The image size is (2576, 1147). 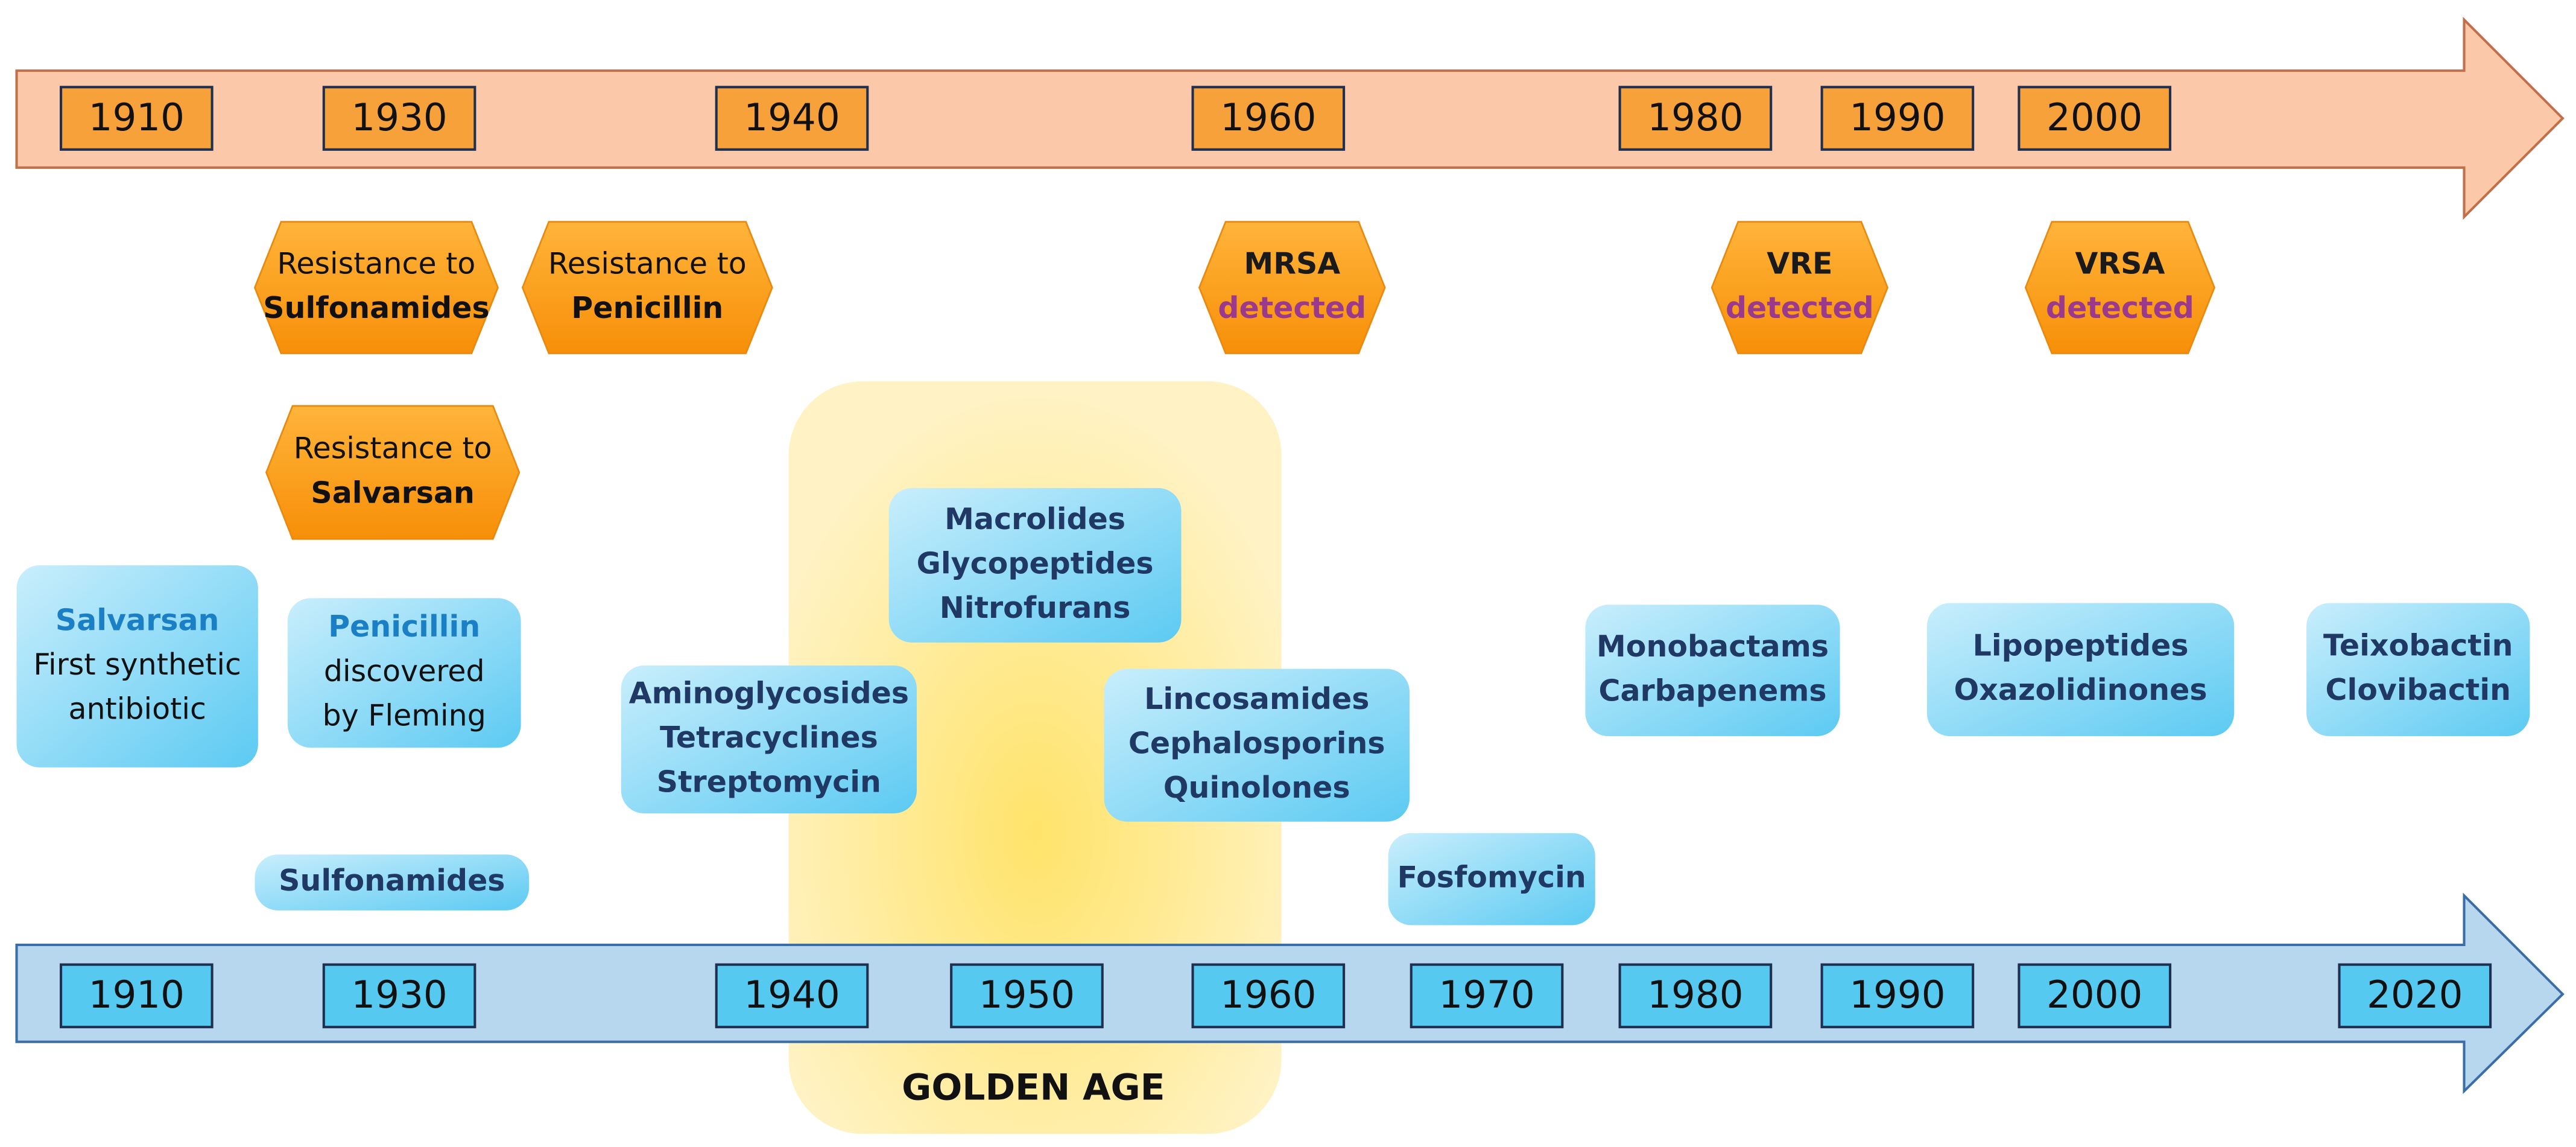 I want to click on discovery-text: discovered, so click(x=404, y=670).